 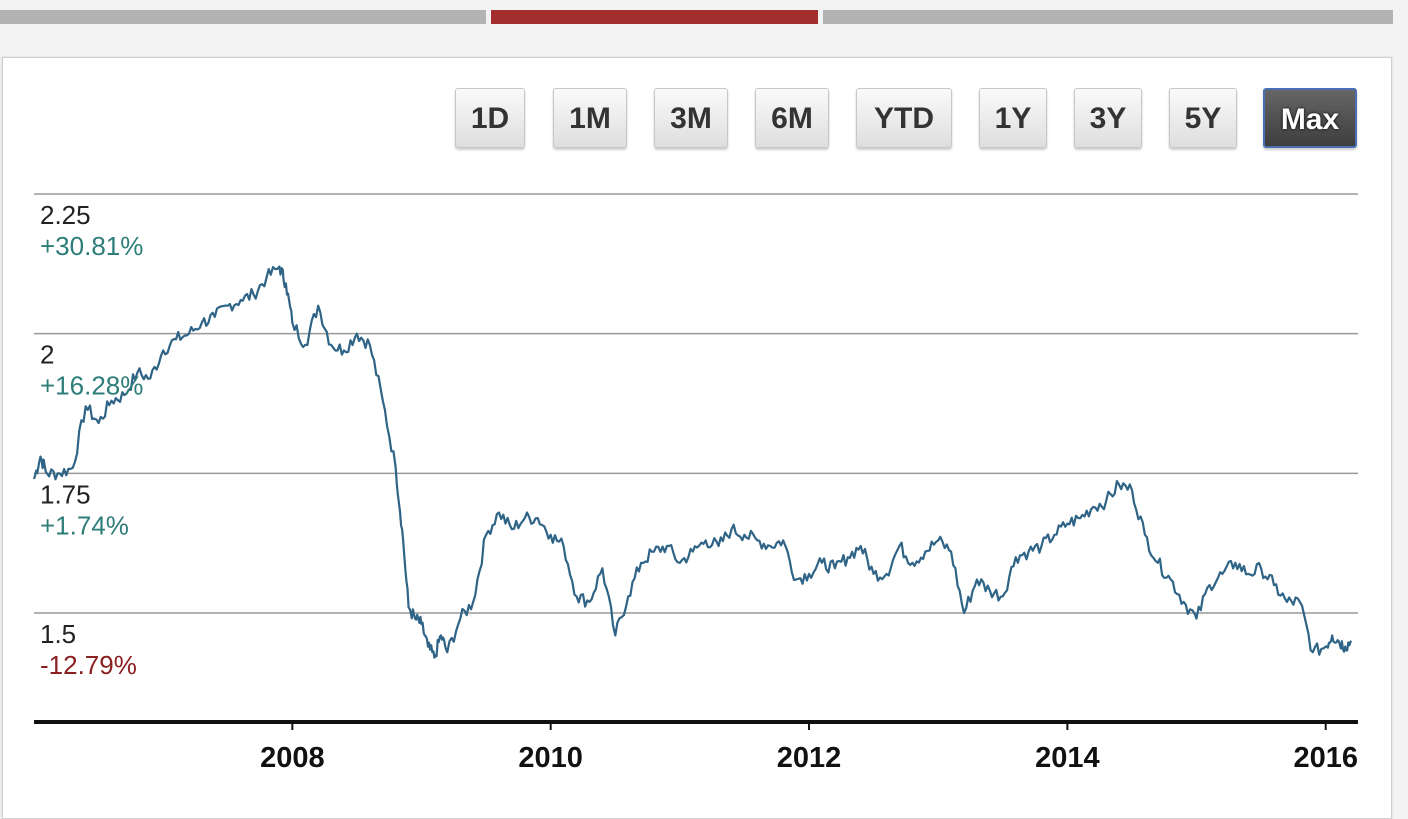 I want to click on y-tick-change-label: -12.79%, so click(x=88, y=665).